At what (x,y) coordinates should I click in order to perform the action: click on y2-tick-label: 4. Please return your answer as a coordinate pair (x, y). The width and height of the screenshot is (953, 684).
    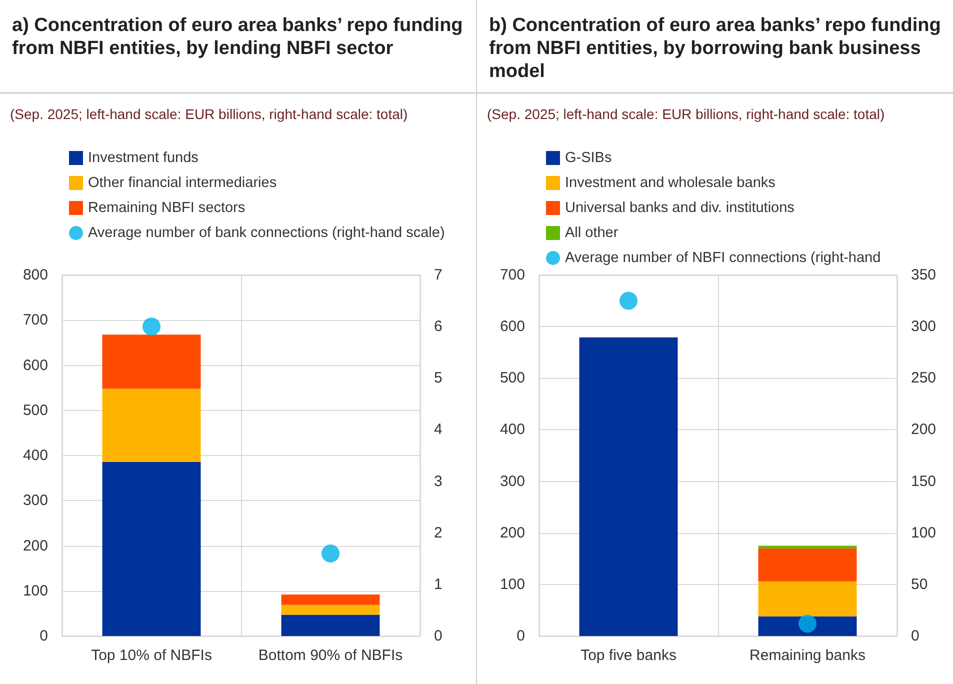
    Looking at the image, I should click on (438, 429).